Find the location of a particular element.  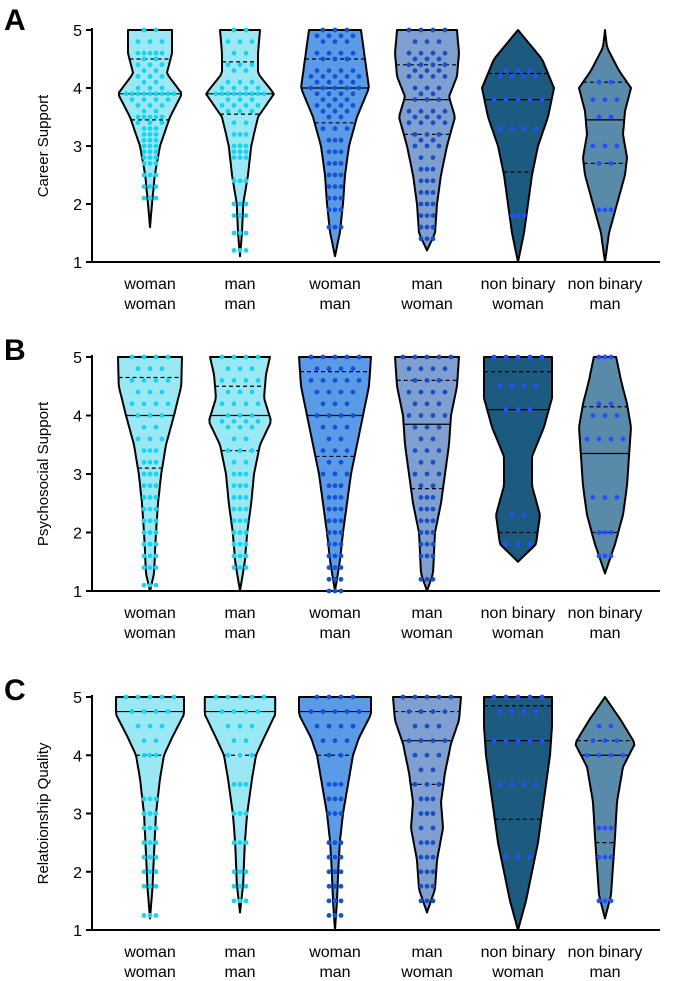

x-category-label: woman is located at coordinates (426, 972).